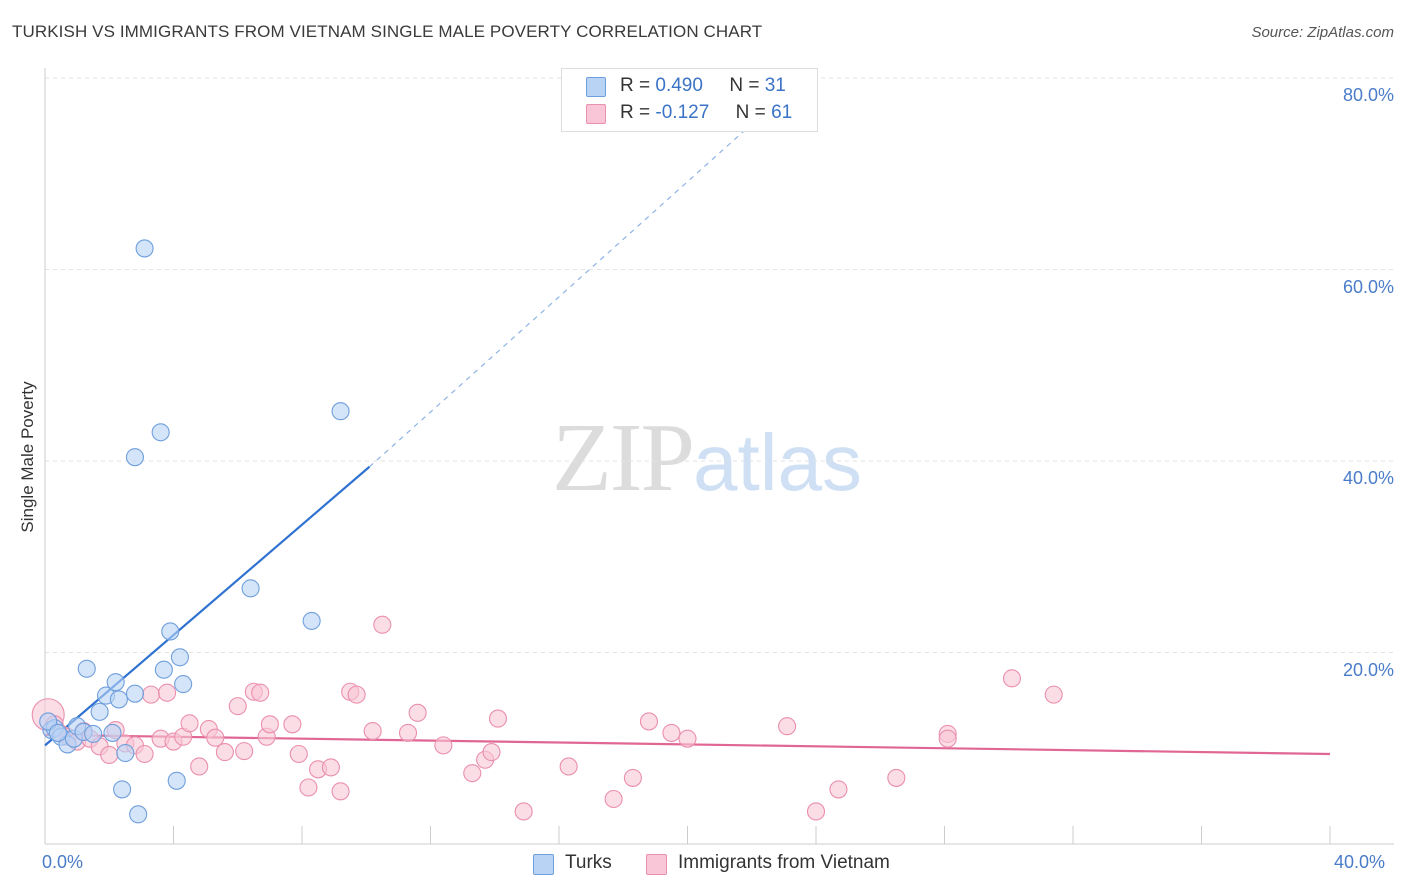 The image size is (1406, 892). Describe the element at coordinates (1360, 862) in the screenshot. I see `x-tick-label-max: 40.0%` at that location.